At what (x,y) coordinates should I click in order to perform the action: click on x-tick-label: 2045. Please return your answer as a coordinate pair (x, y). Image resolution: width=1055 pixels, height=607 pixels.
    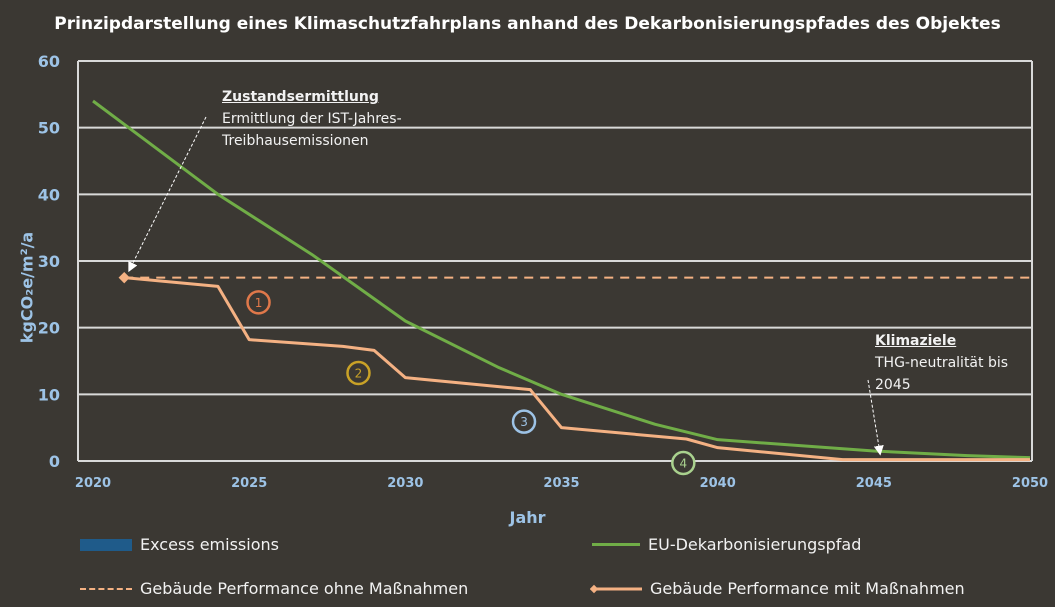
    Looking at the image, I should click on (874, 483).